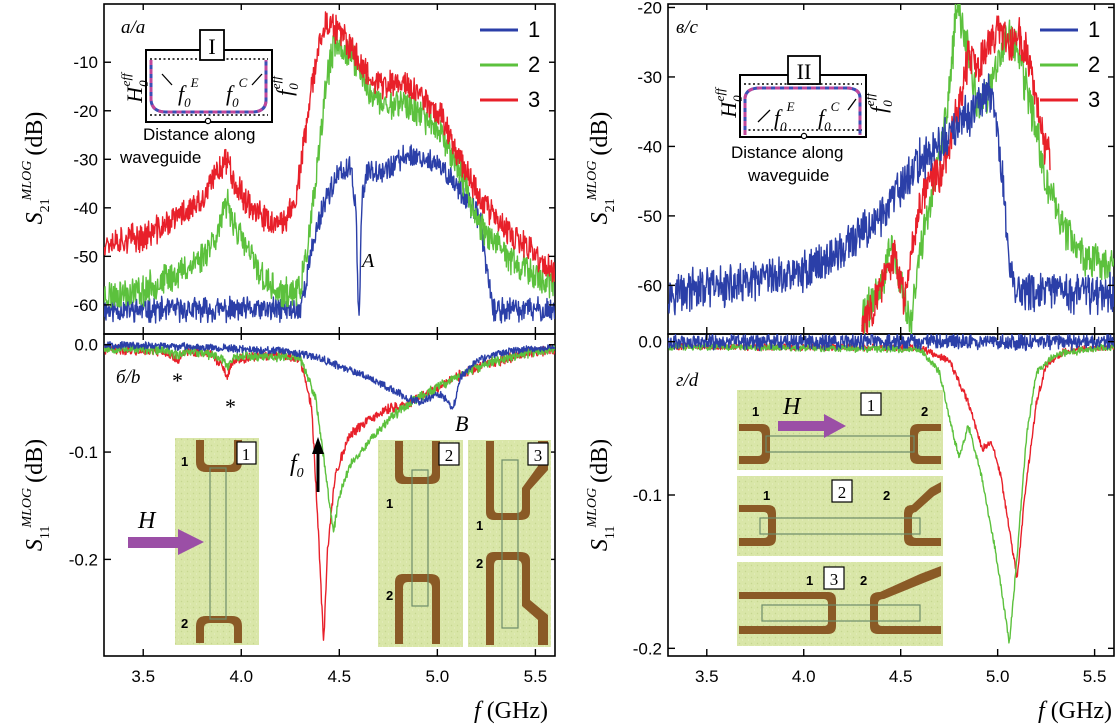  Describe the element at coordinates (177, 380) in the screenshot. I see `annotation-star-1: *` at that location.